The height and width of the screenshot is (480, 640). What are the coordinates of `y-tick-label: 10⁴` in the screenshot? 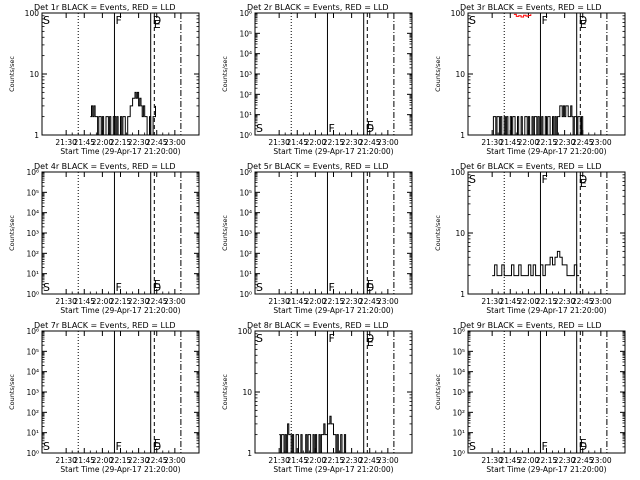 It's located at (245, 54).